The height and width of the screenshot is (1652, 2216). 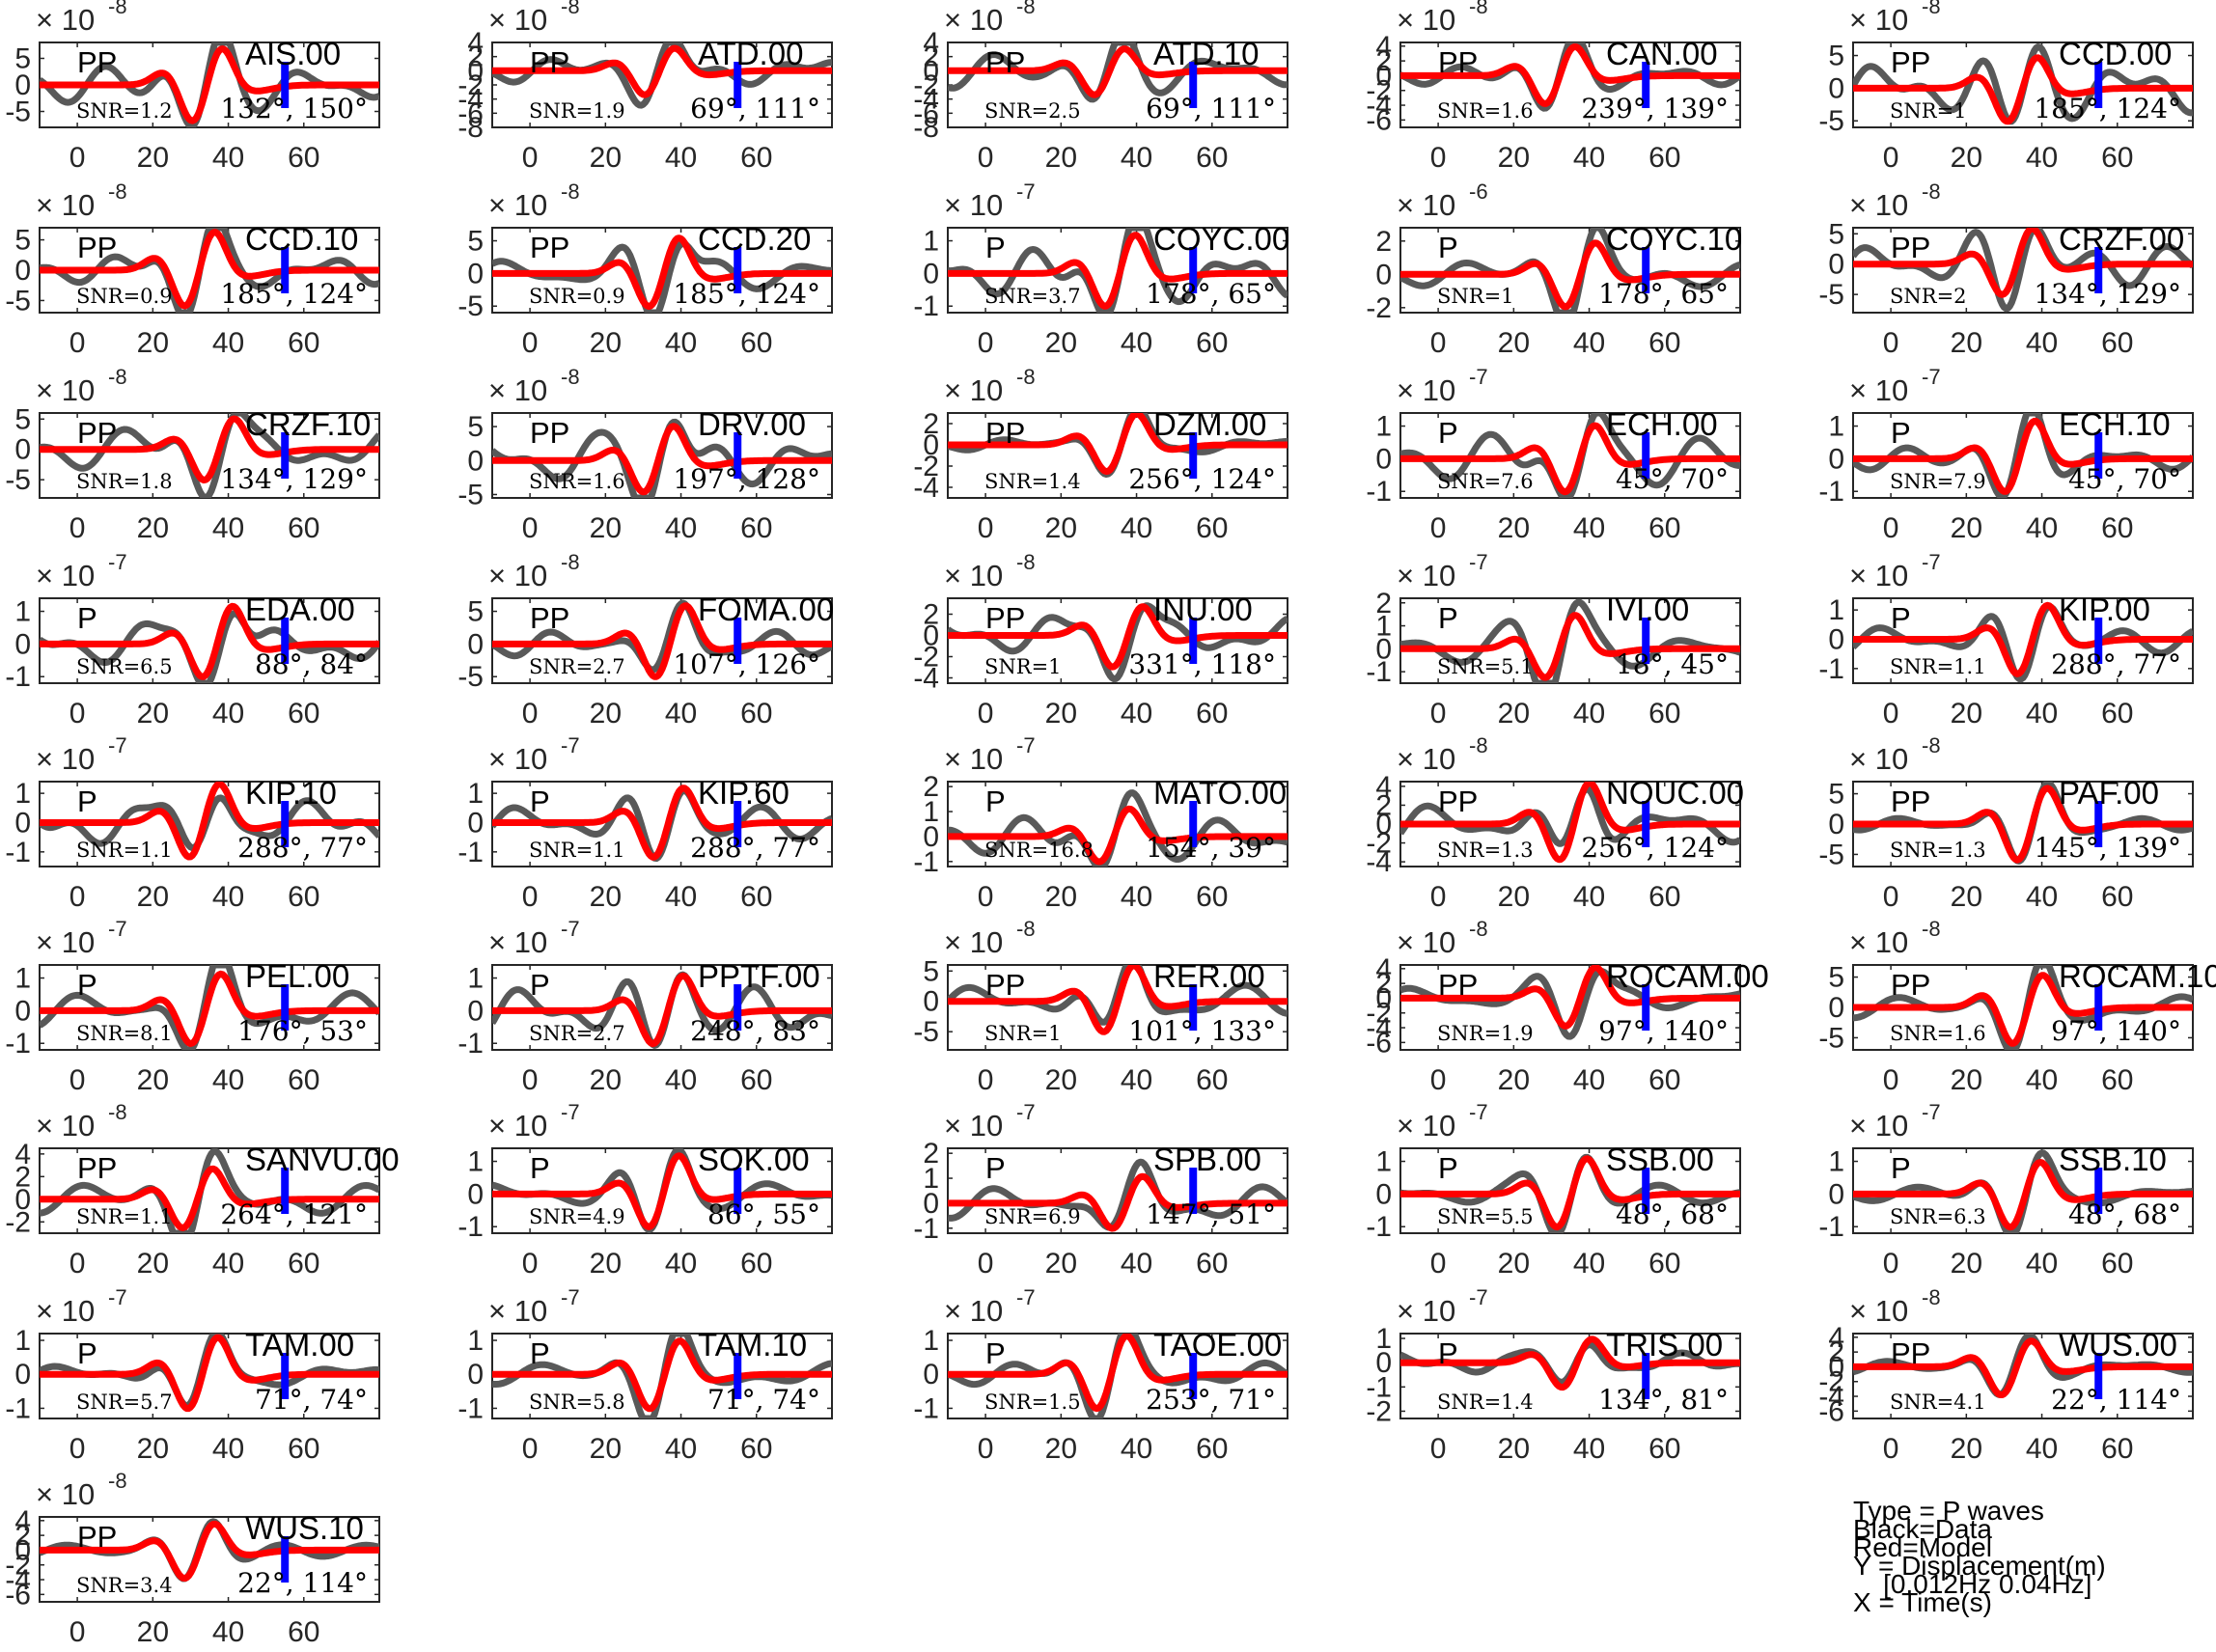 I want to click on data-trace, so click(x=1570, y=270).